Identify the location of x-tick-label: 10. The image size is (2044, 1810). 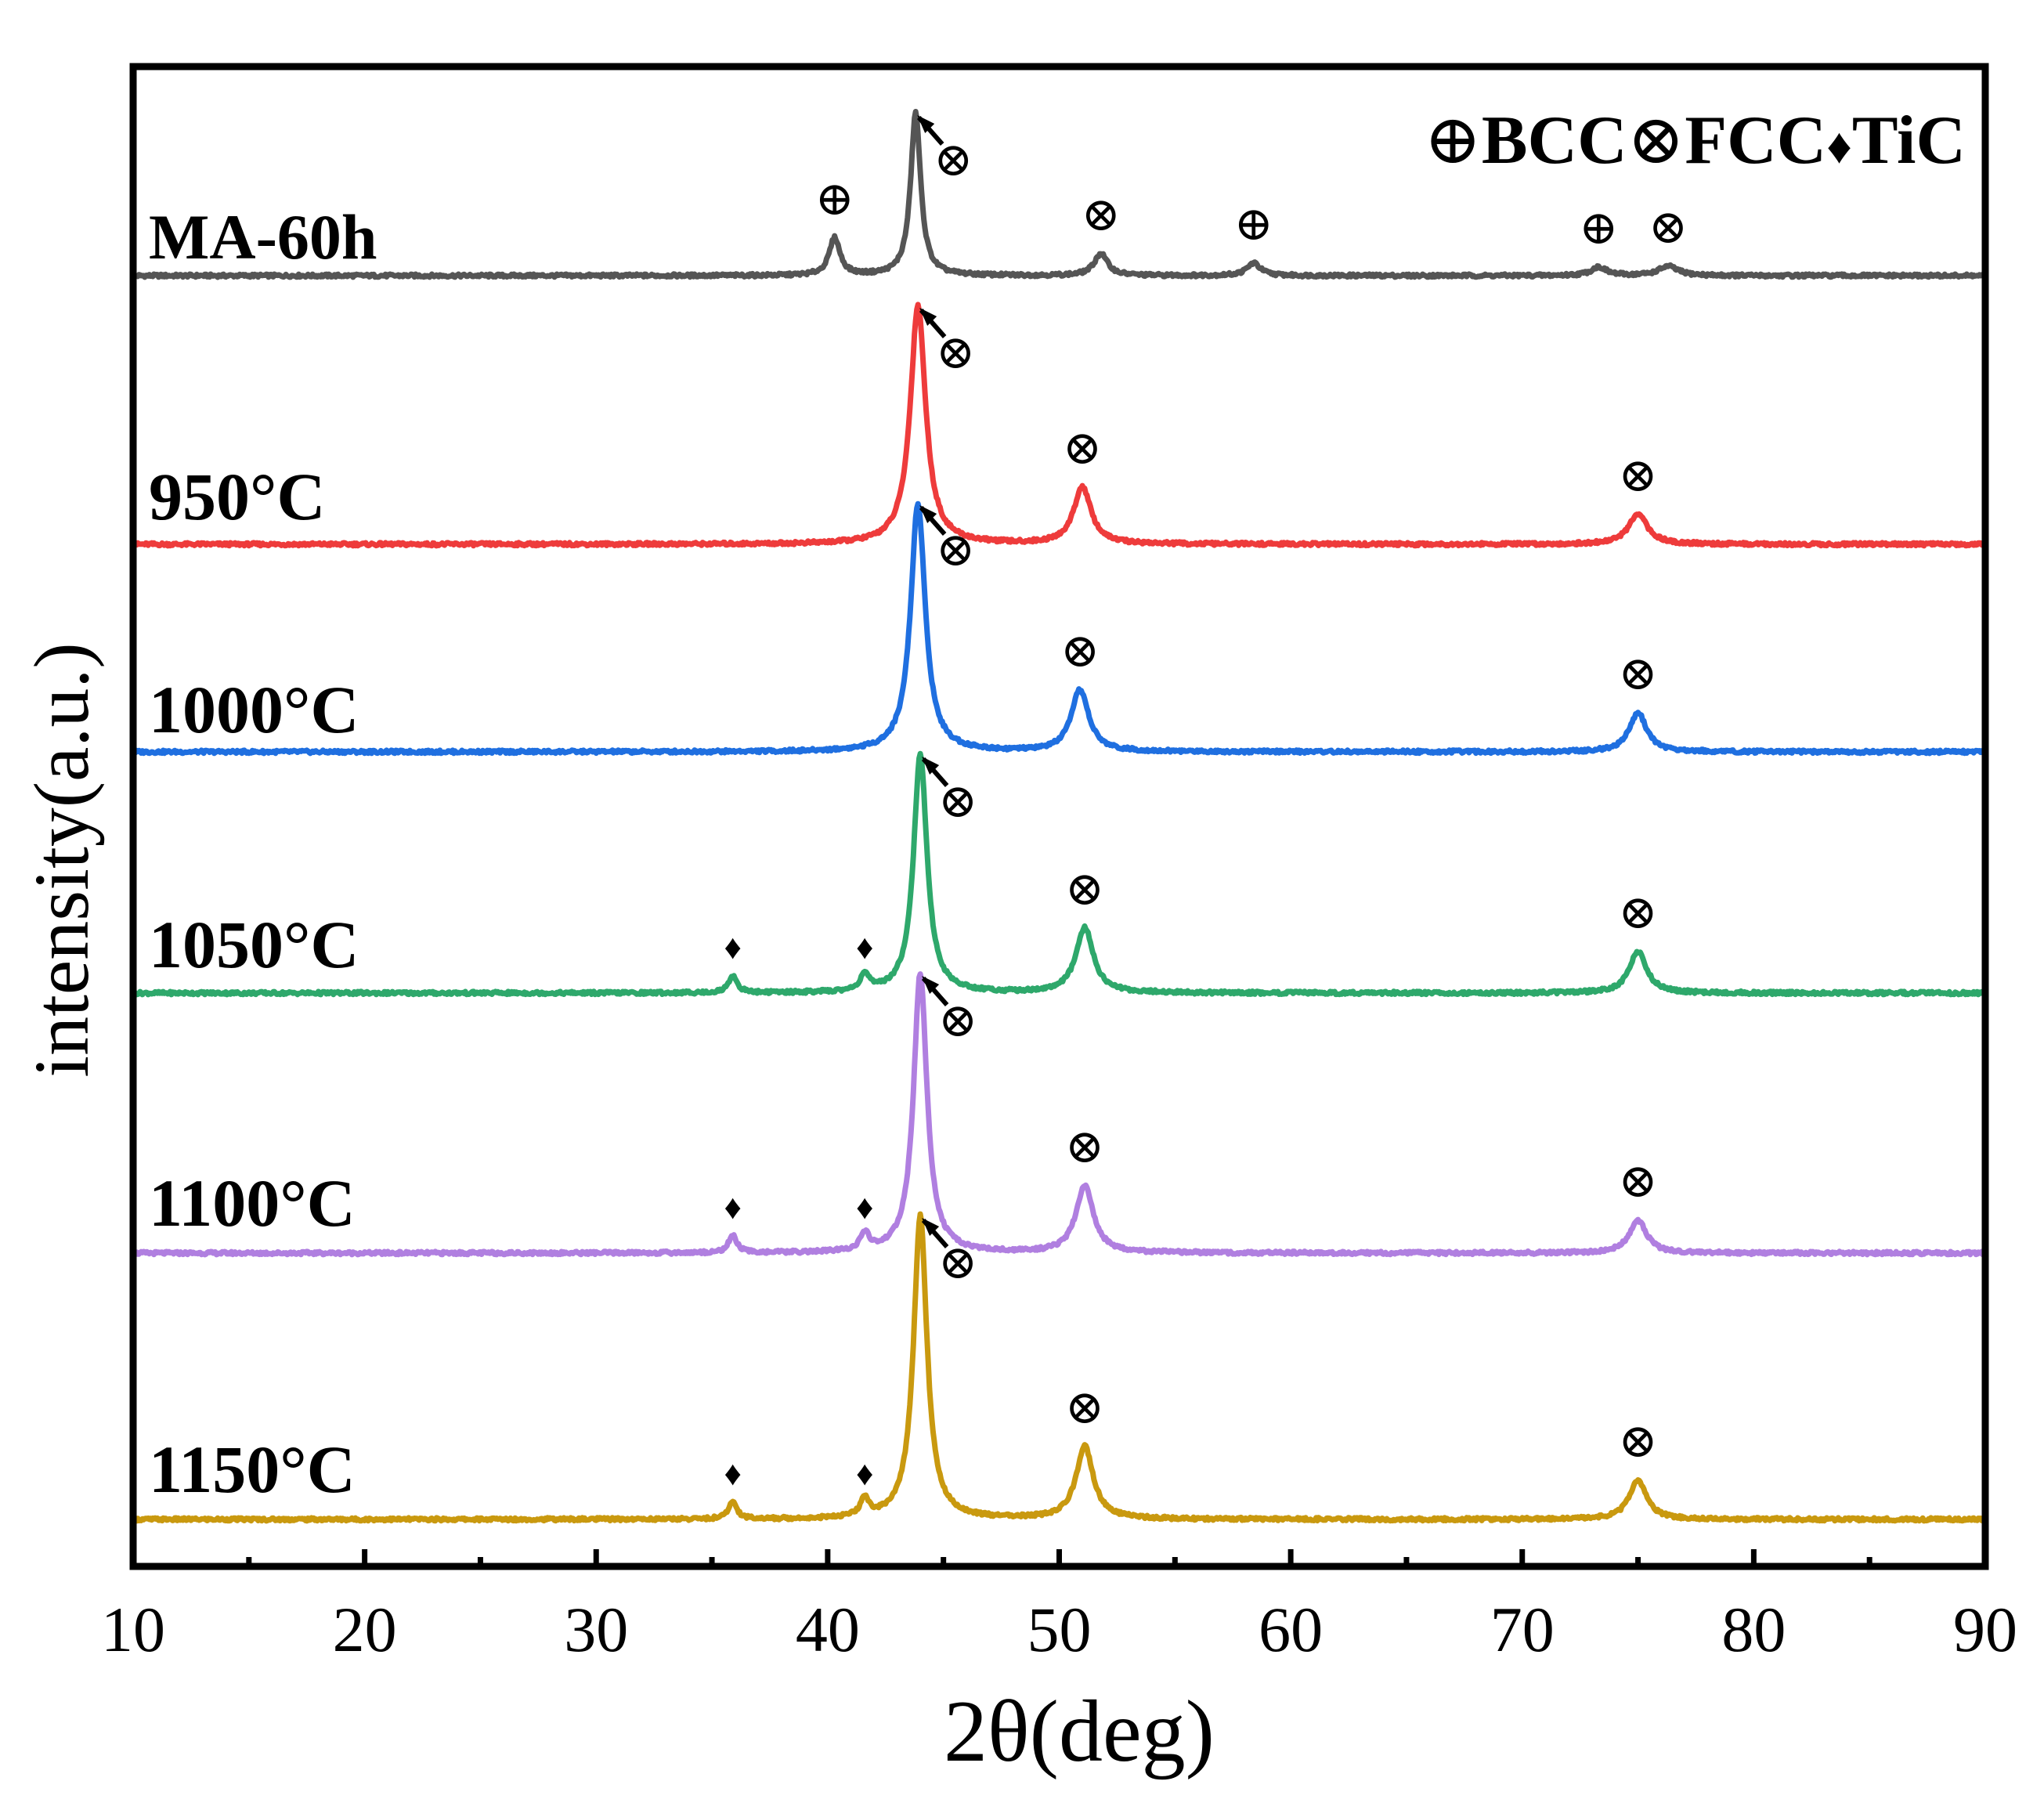
(133, 1630).